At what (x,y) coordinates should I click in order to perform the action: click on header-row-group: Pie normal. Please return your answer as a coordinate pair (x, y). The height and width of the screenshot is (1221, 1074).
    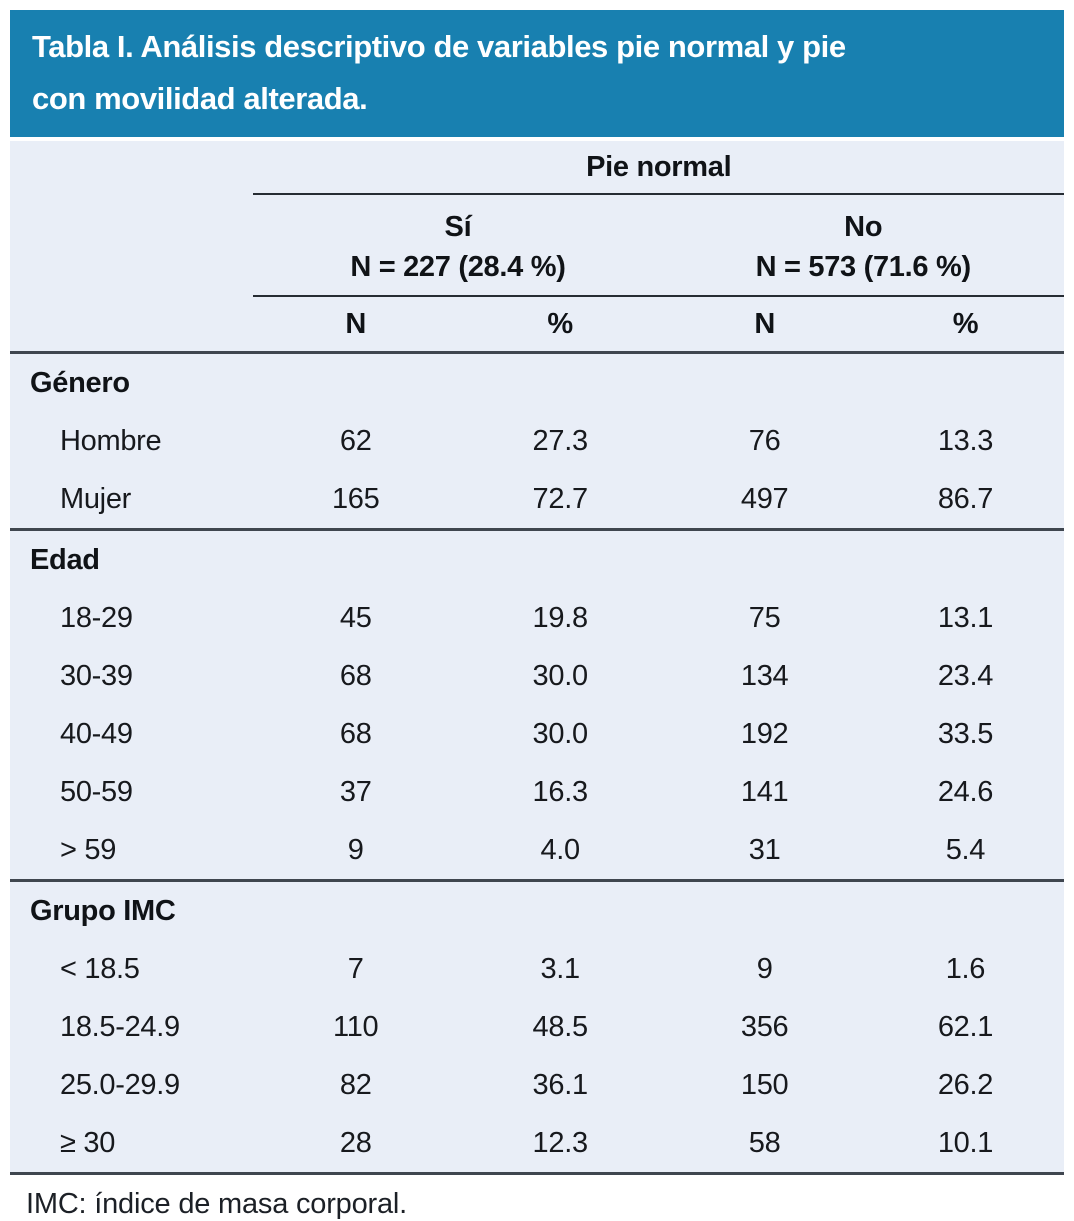
    Looking at the image, I should click on (537, 168).